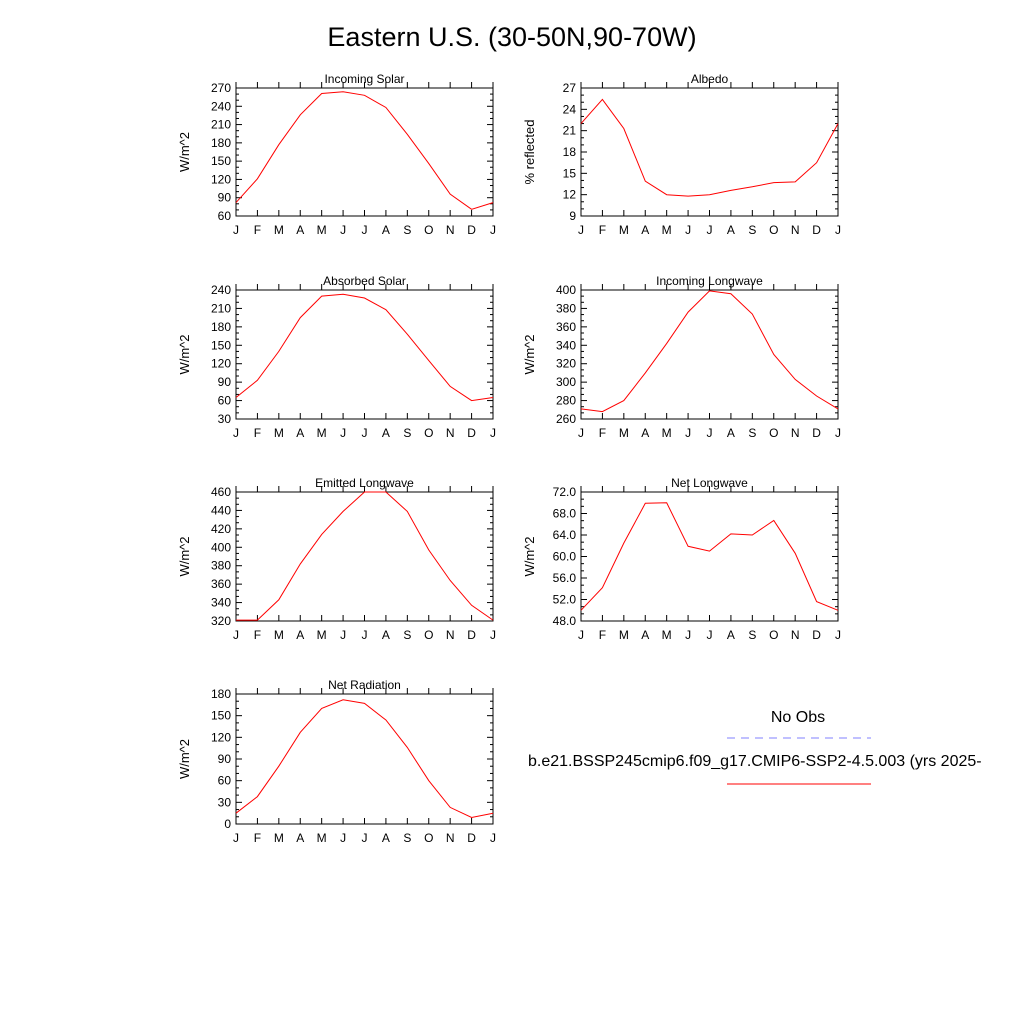 The width and height of the screenshot is (1024, 1024). What do you see at coordinates (225, 419) in the screenshot?
I see `panel-2-ytick-label: 30` at bounding box center [225, 419].